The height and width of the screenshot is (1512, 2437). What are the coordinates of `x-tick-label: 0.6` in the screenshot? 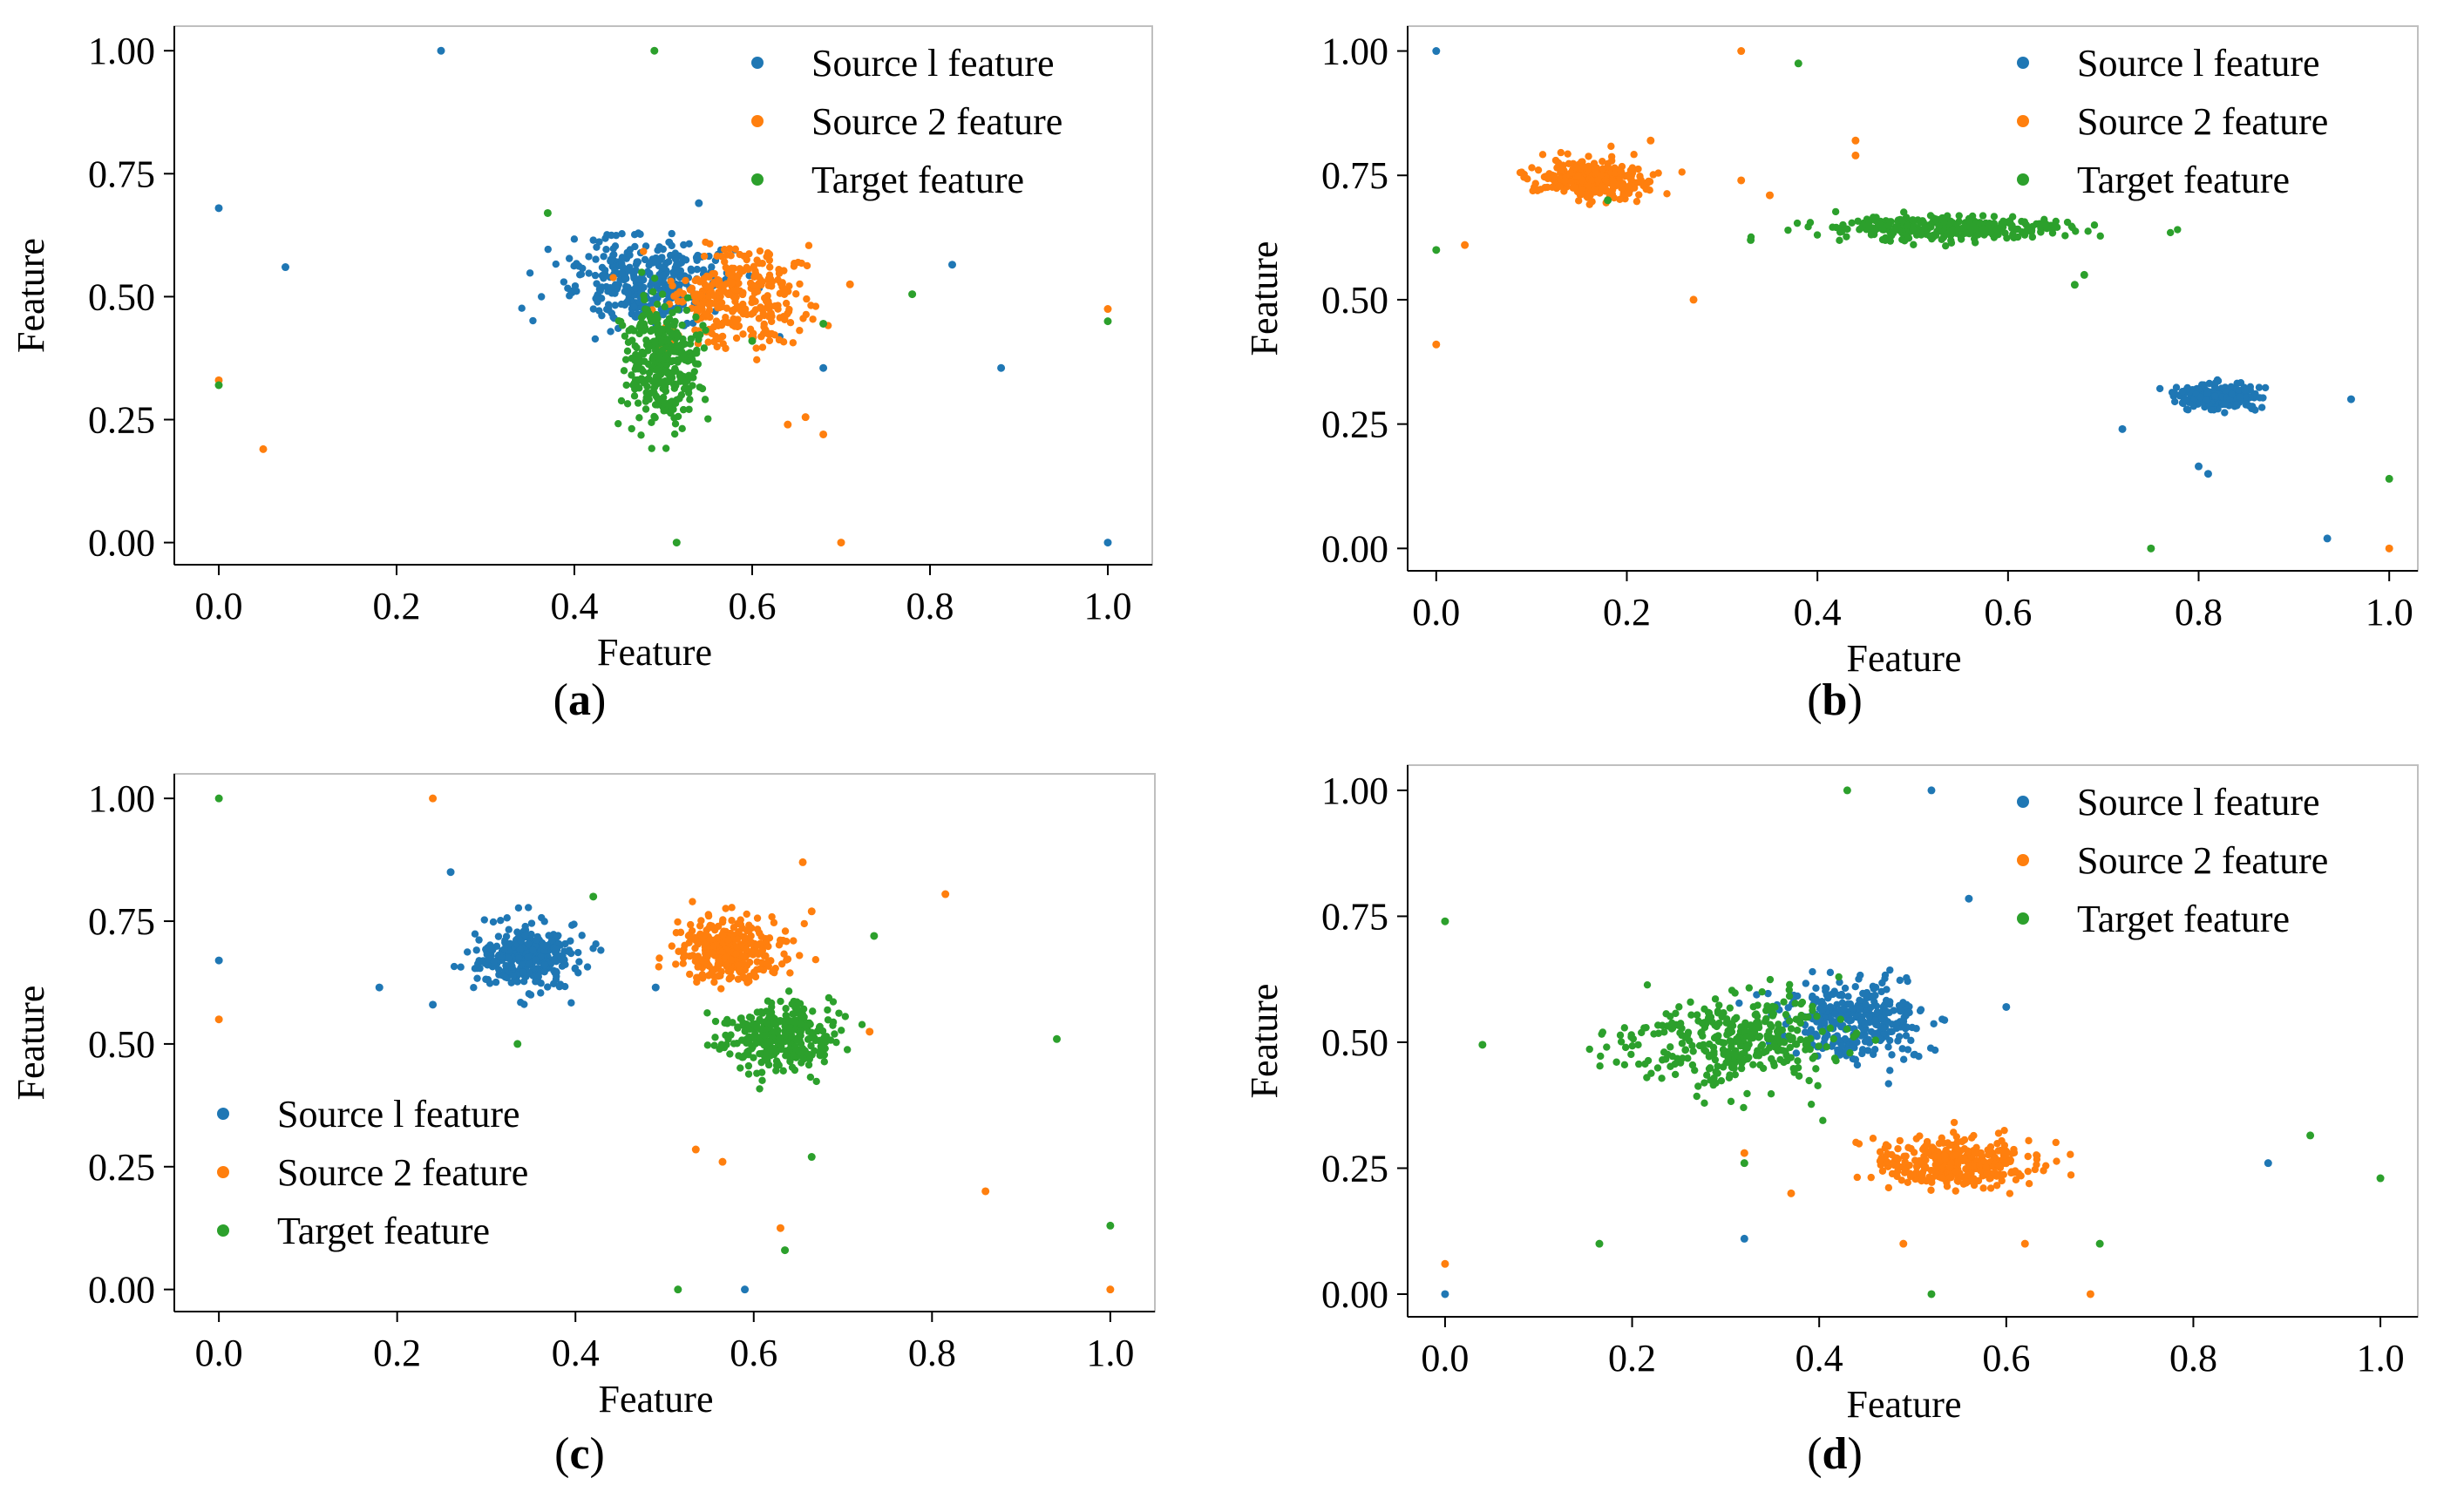 It's located at (2008, 612).